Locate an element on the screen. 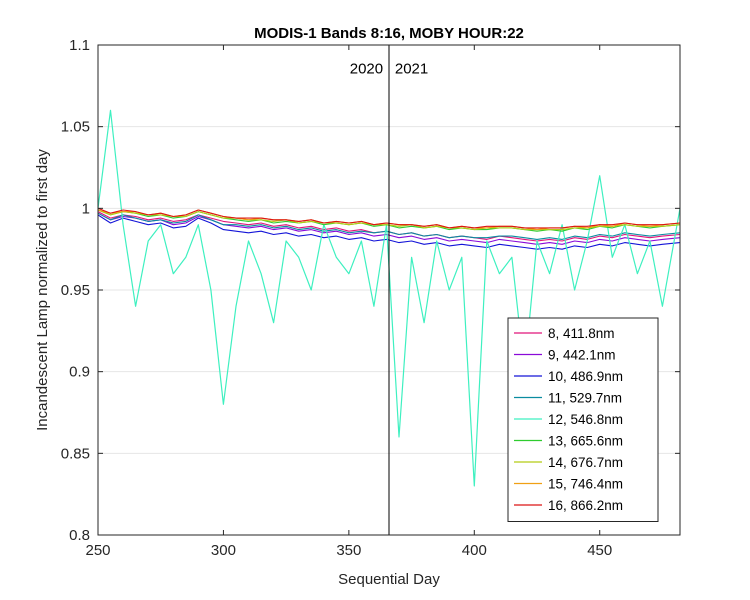 The image size is (750, 600). y-tick-label: 0.9 is located at coordinates (79, 372).